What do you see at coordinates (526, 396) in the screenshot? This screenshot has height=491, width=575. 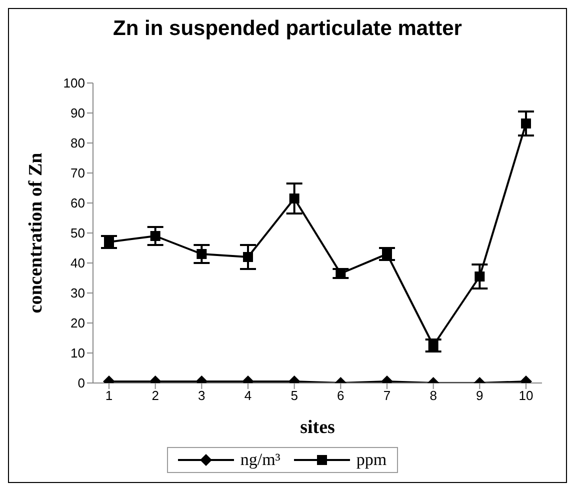 I see `x-tick-label: 10` at bounding box center [526, 396].